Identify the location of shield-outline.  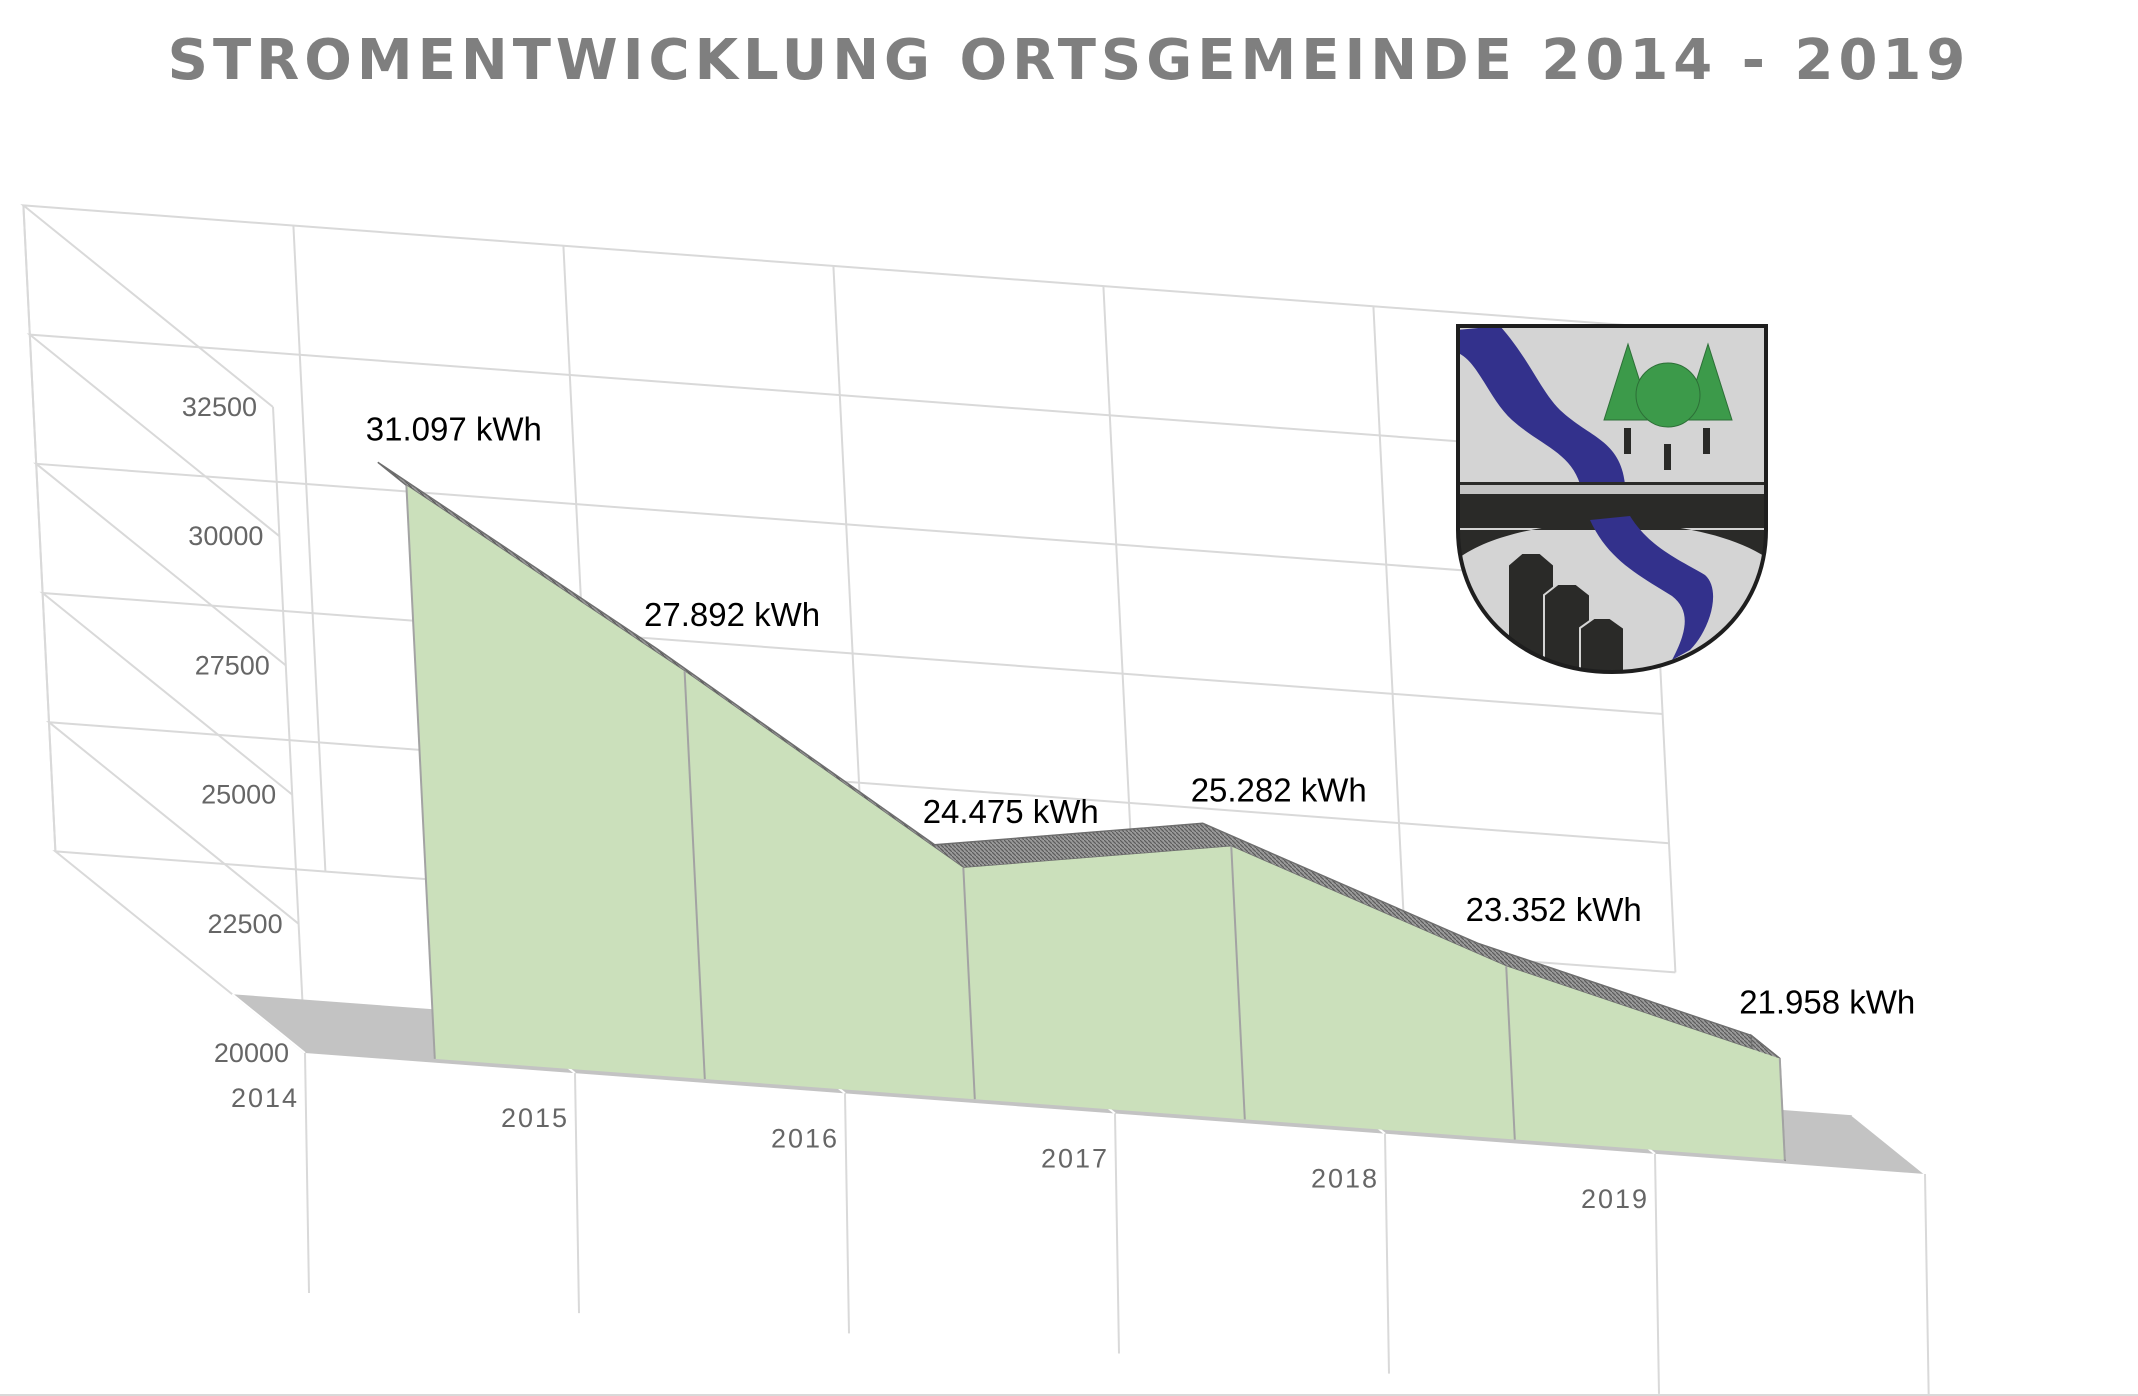
(1612, 499).